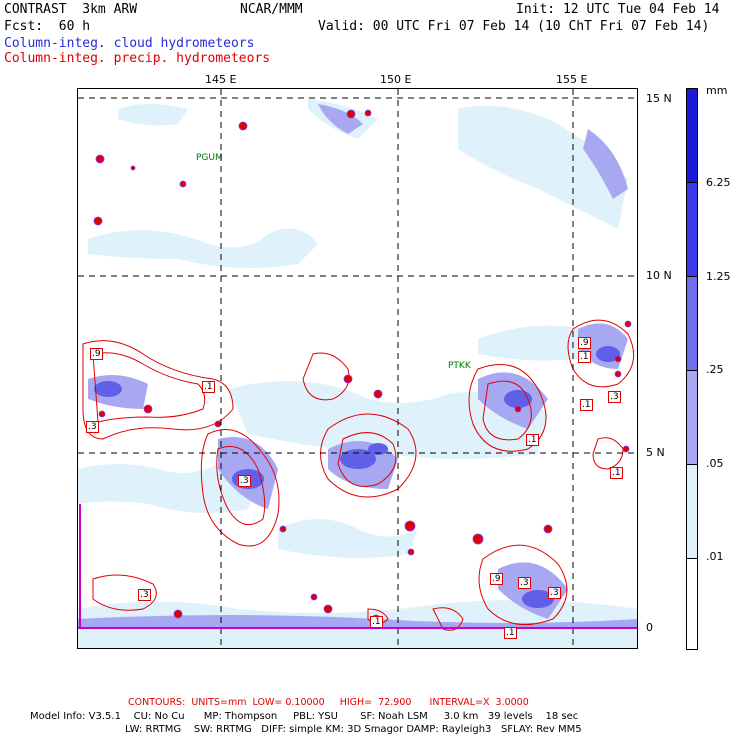 This screenshot has height=740, width=740. What do you see at coordinates (137, 58) in the screenshot?
I see `field-precip-label: Column-integ. precip. hydrometeors` at bounding box center [137, 58].